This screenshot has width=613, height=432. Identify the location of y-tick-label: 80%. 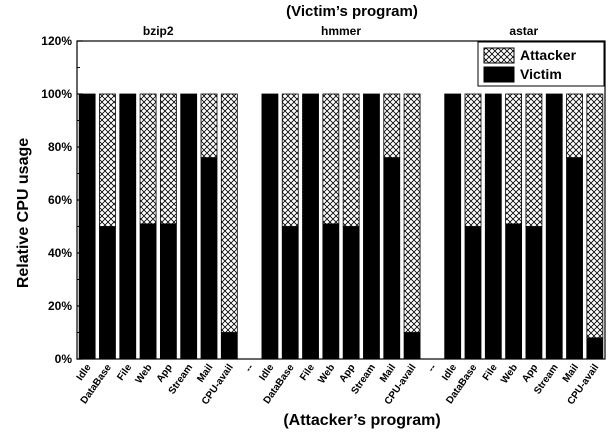
(60, 147).